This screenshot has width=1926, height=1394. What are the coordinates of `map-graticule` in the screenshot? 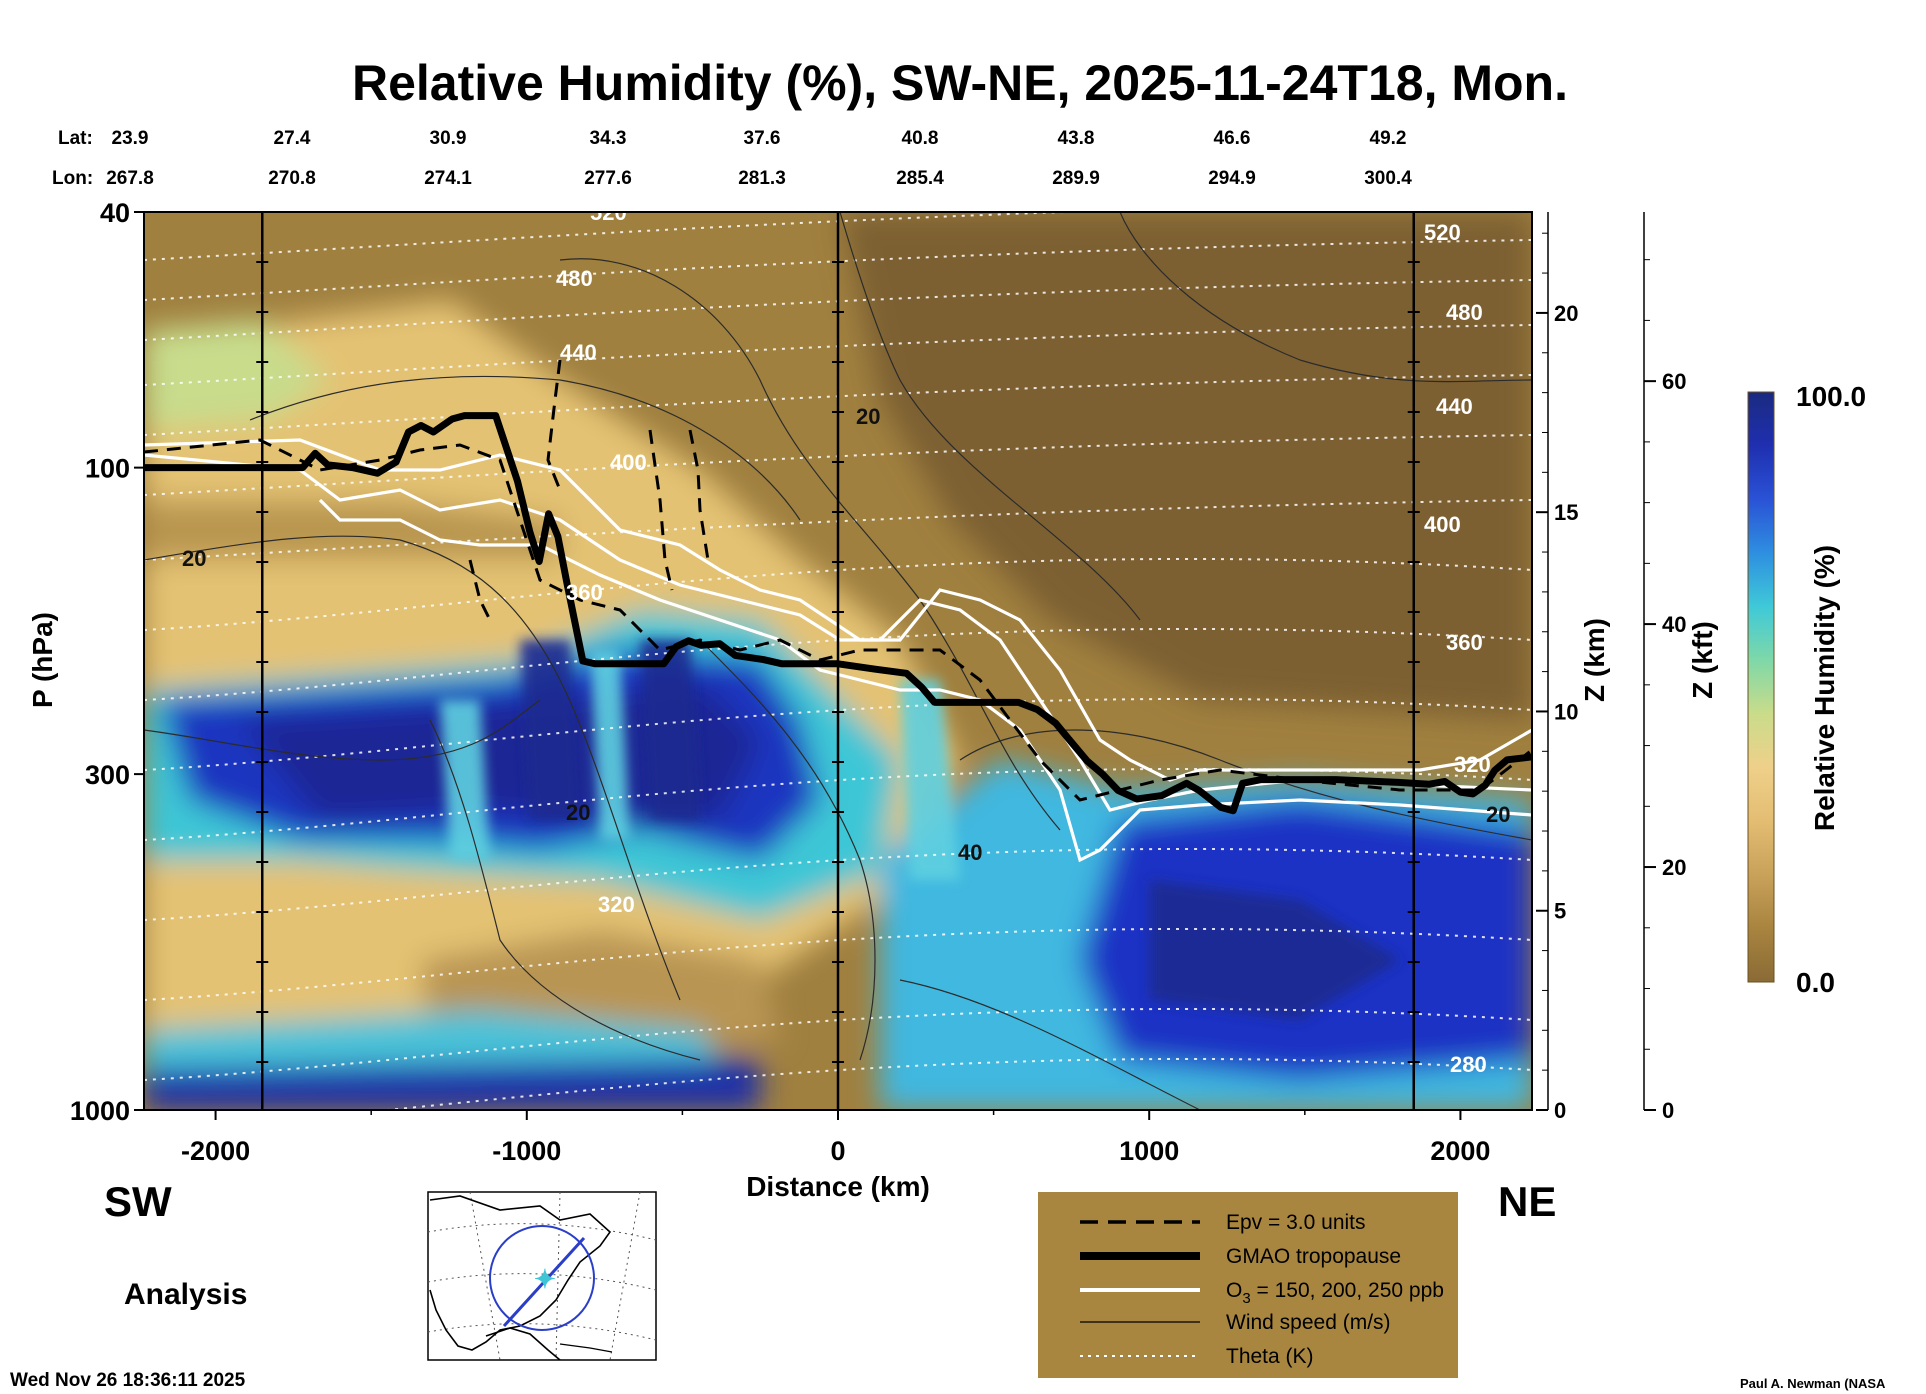 It's located at (542, 1276).